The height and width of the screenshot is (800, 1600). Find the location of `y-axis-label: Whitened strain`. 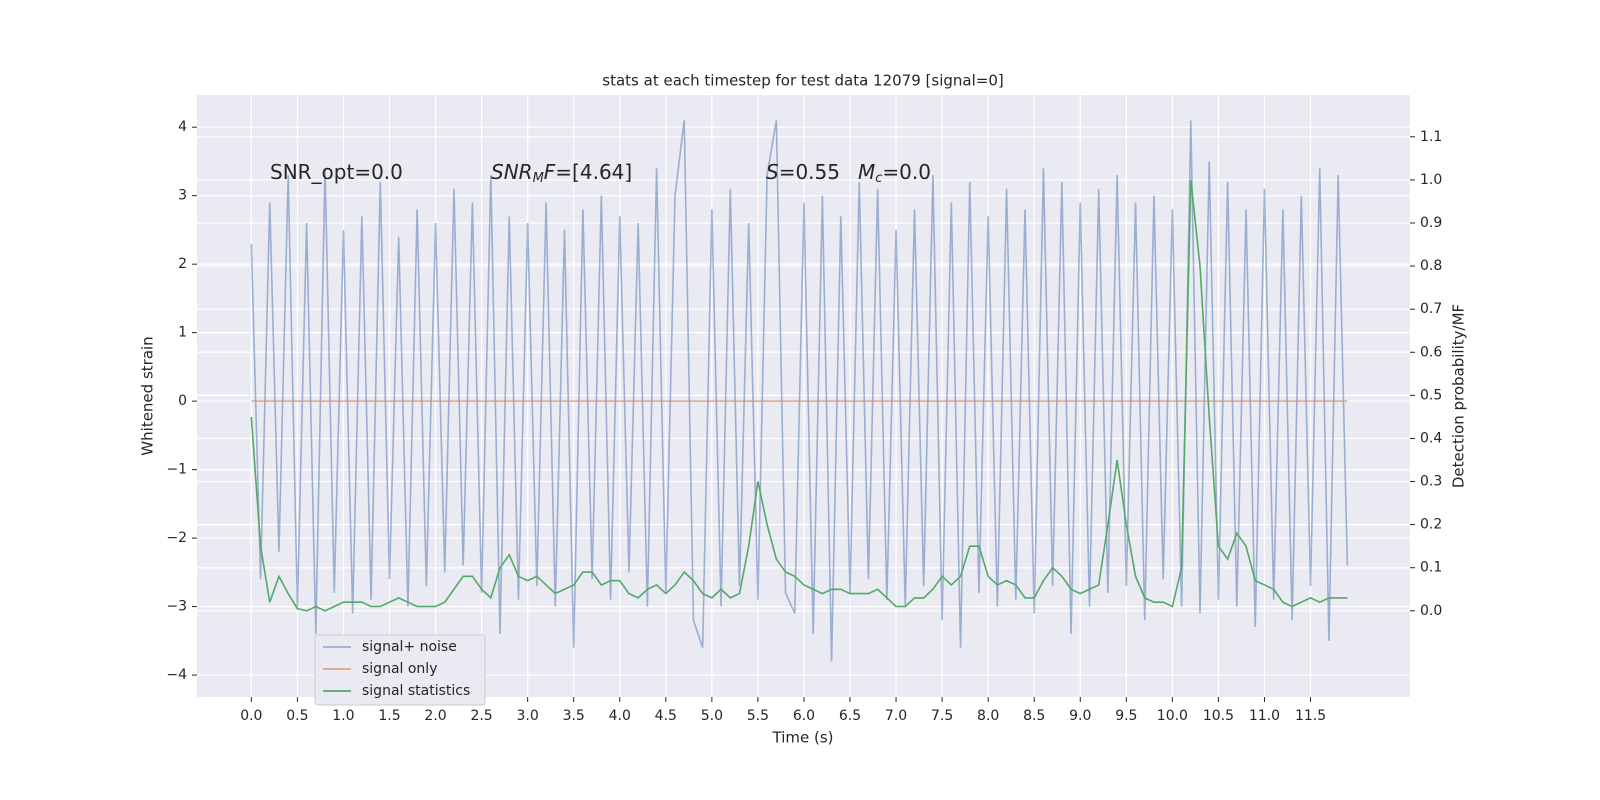

y-axis-label: Whitened strain is located at coordinates (148, 395).